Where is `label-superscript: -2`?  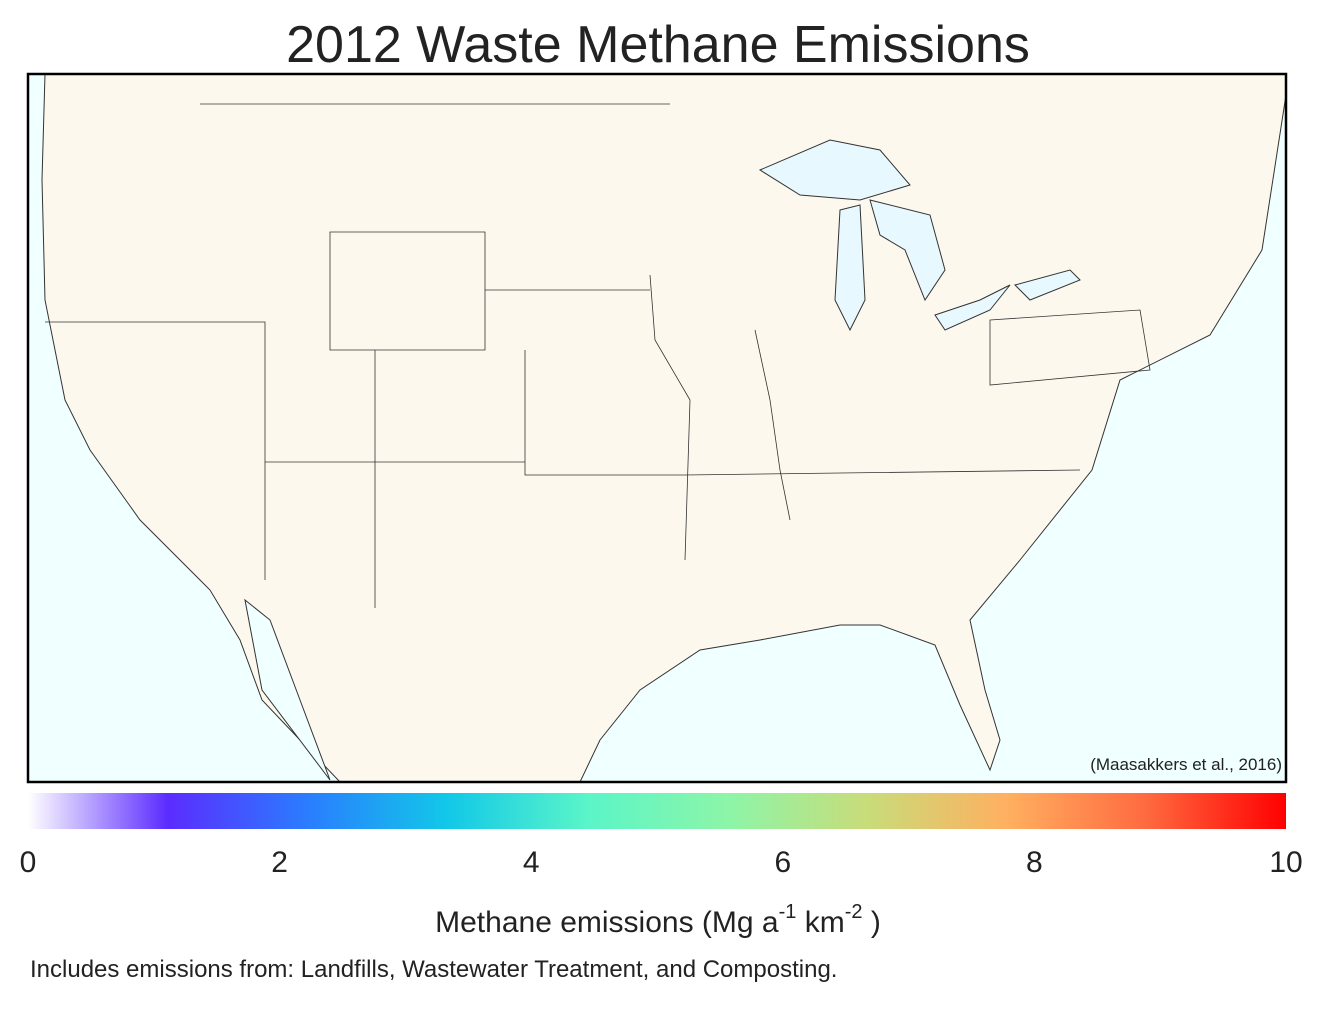 label-superscript: -2 is located at coordinates (854, 912).